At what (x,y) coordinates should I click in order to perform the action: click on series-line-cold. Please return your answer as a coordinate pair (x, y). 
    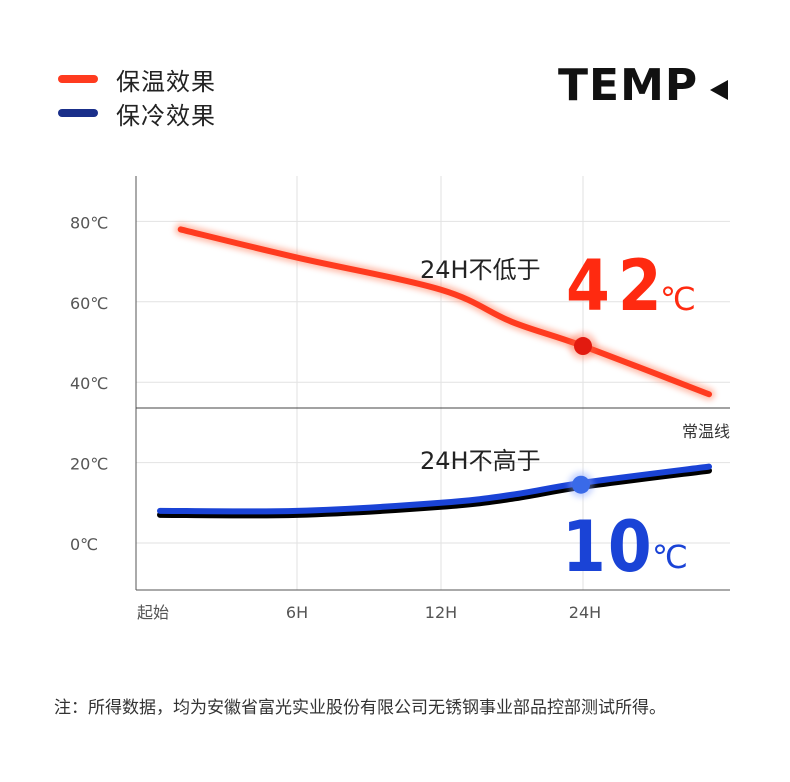
    Looking at the image, I should click on (434, 489).